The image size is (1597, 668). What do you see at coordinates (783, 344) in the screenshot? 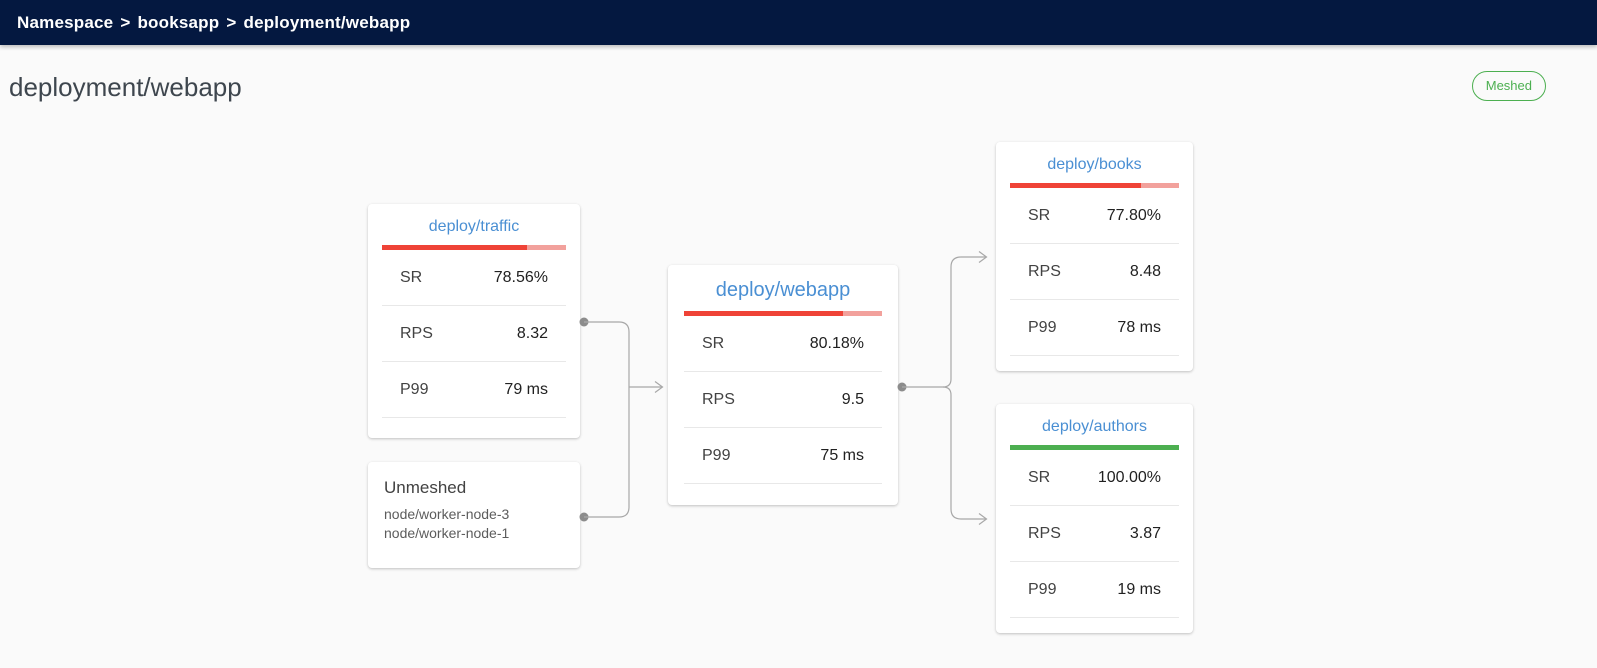
I see `metric-row-sr: SR 80.18%` at bounding box center [783, 344].